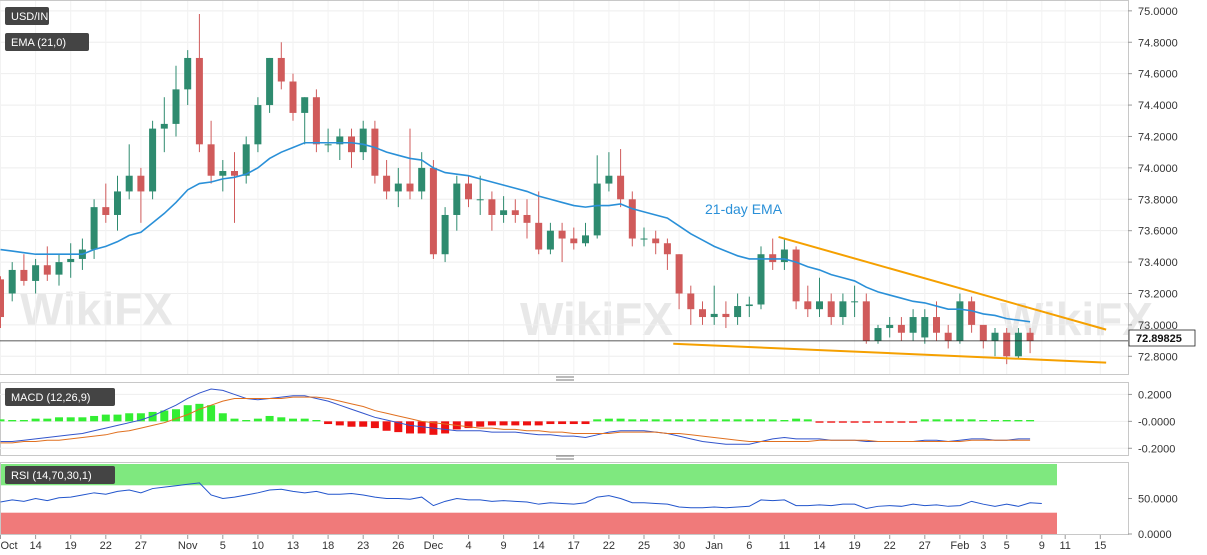 This screenshot has width=1207, height=555. I want to click on time-tick-label: 27, so click(925, 546).